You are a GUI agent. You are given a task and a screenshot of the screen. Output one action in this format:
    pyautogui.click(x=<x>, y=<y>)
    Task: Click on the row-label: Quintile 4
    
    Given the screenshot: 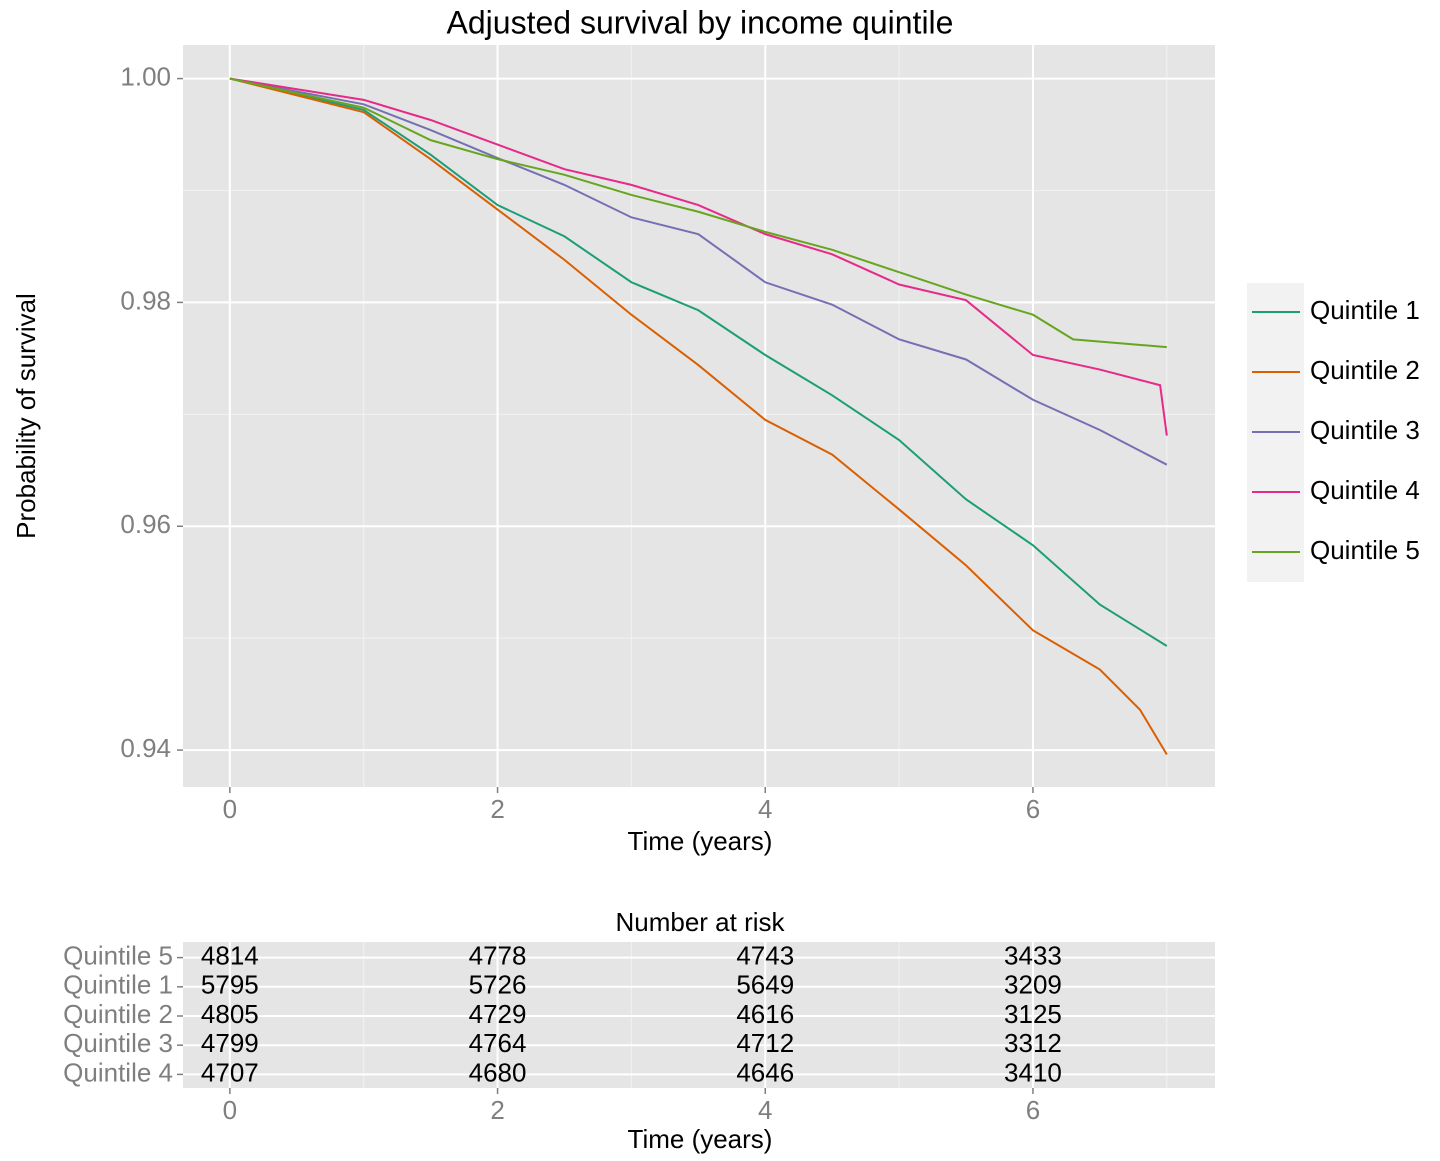 What is the action you would take?
    pyautogui.click(x=118, y=1072)
    